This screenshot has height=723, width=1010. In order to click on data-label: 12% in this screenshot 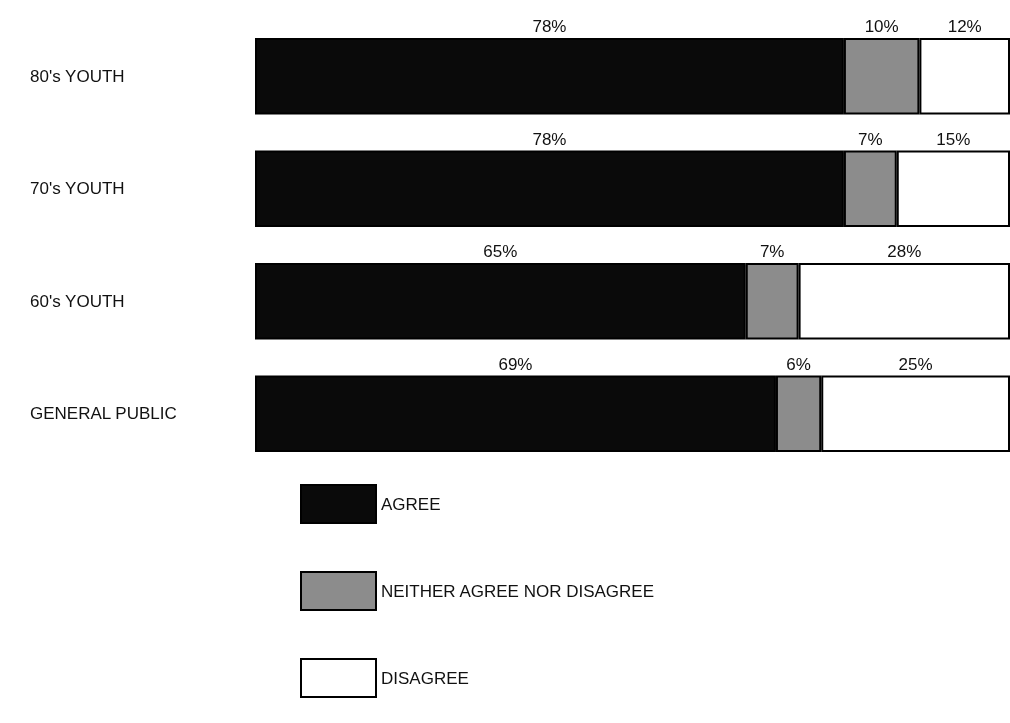, I will do `click(964, 26)`.